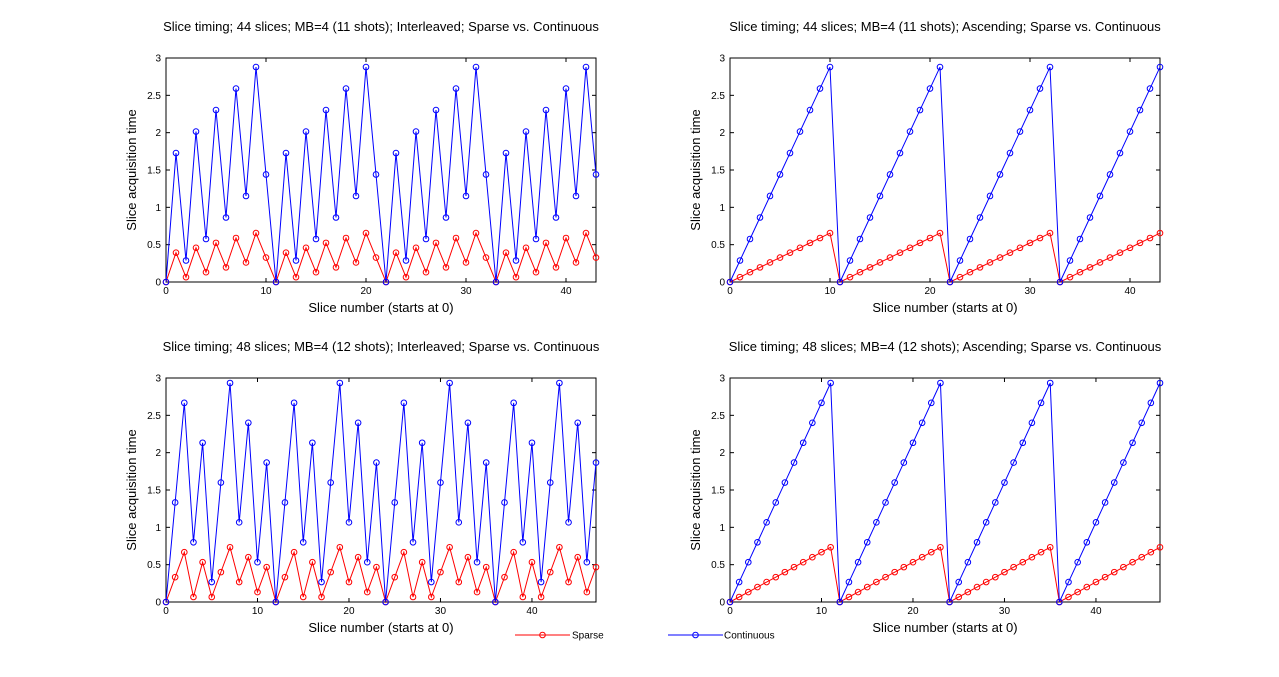  What do you see at coordinates (945, 492) in the screenshot?
I see `series-line-continuous` at bounding box center [945, 492].